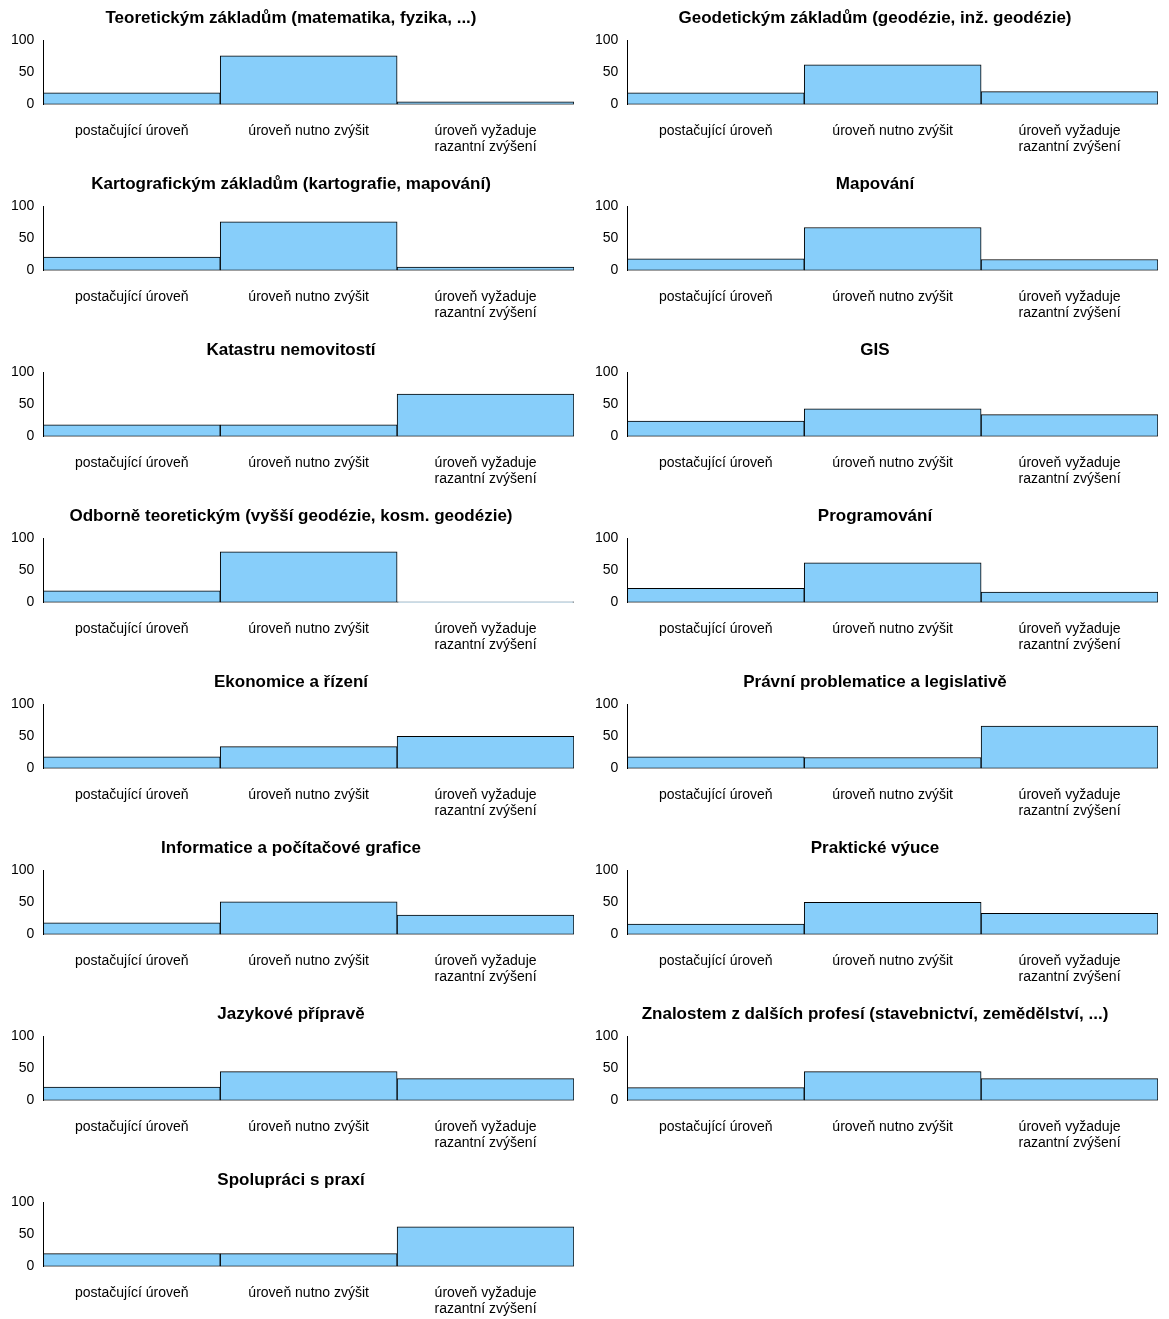  What do you see at coordinates (875, 349) in the screenshot?
I see `chart-title: GIS` at bounding box center [875, 349].